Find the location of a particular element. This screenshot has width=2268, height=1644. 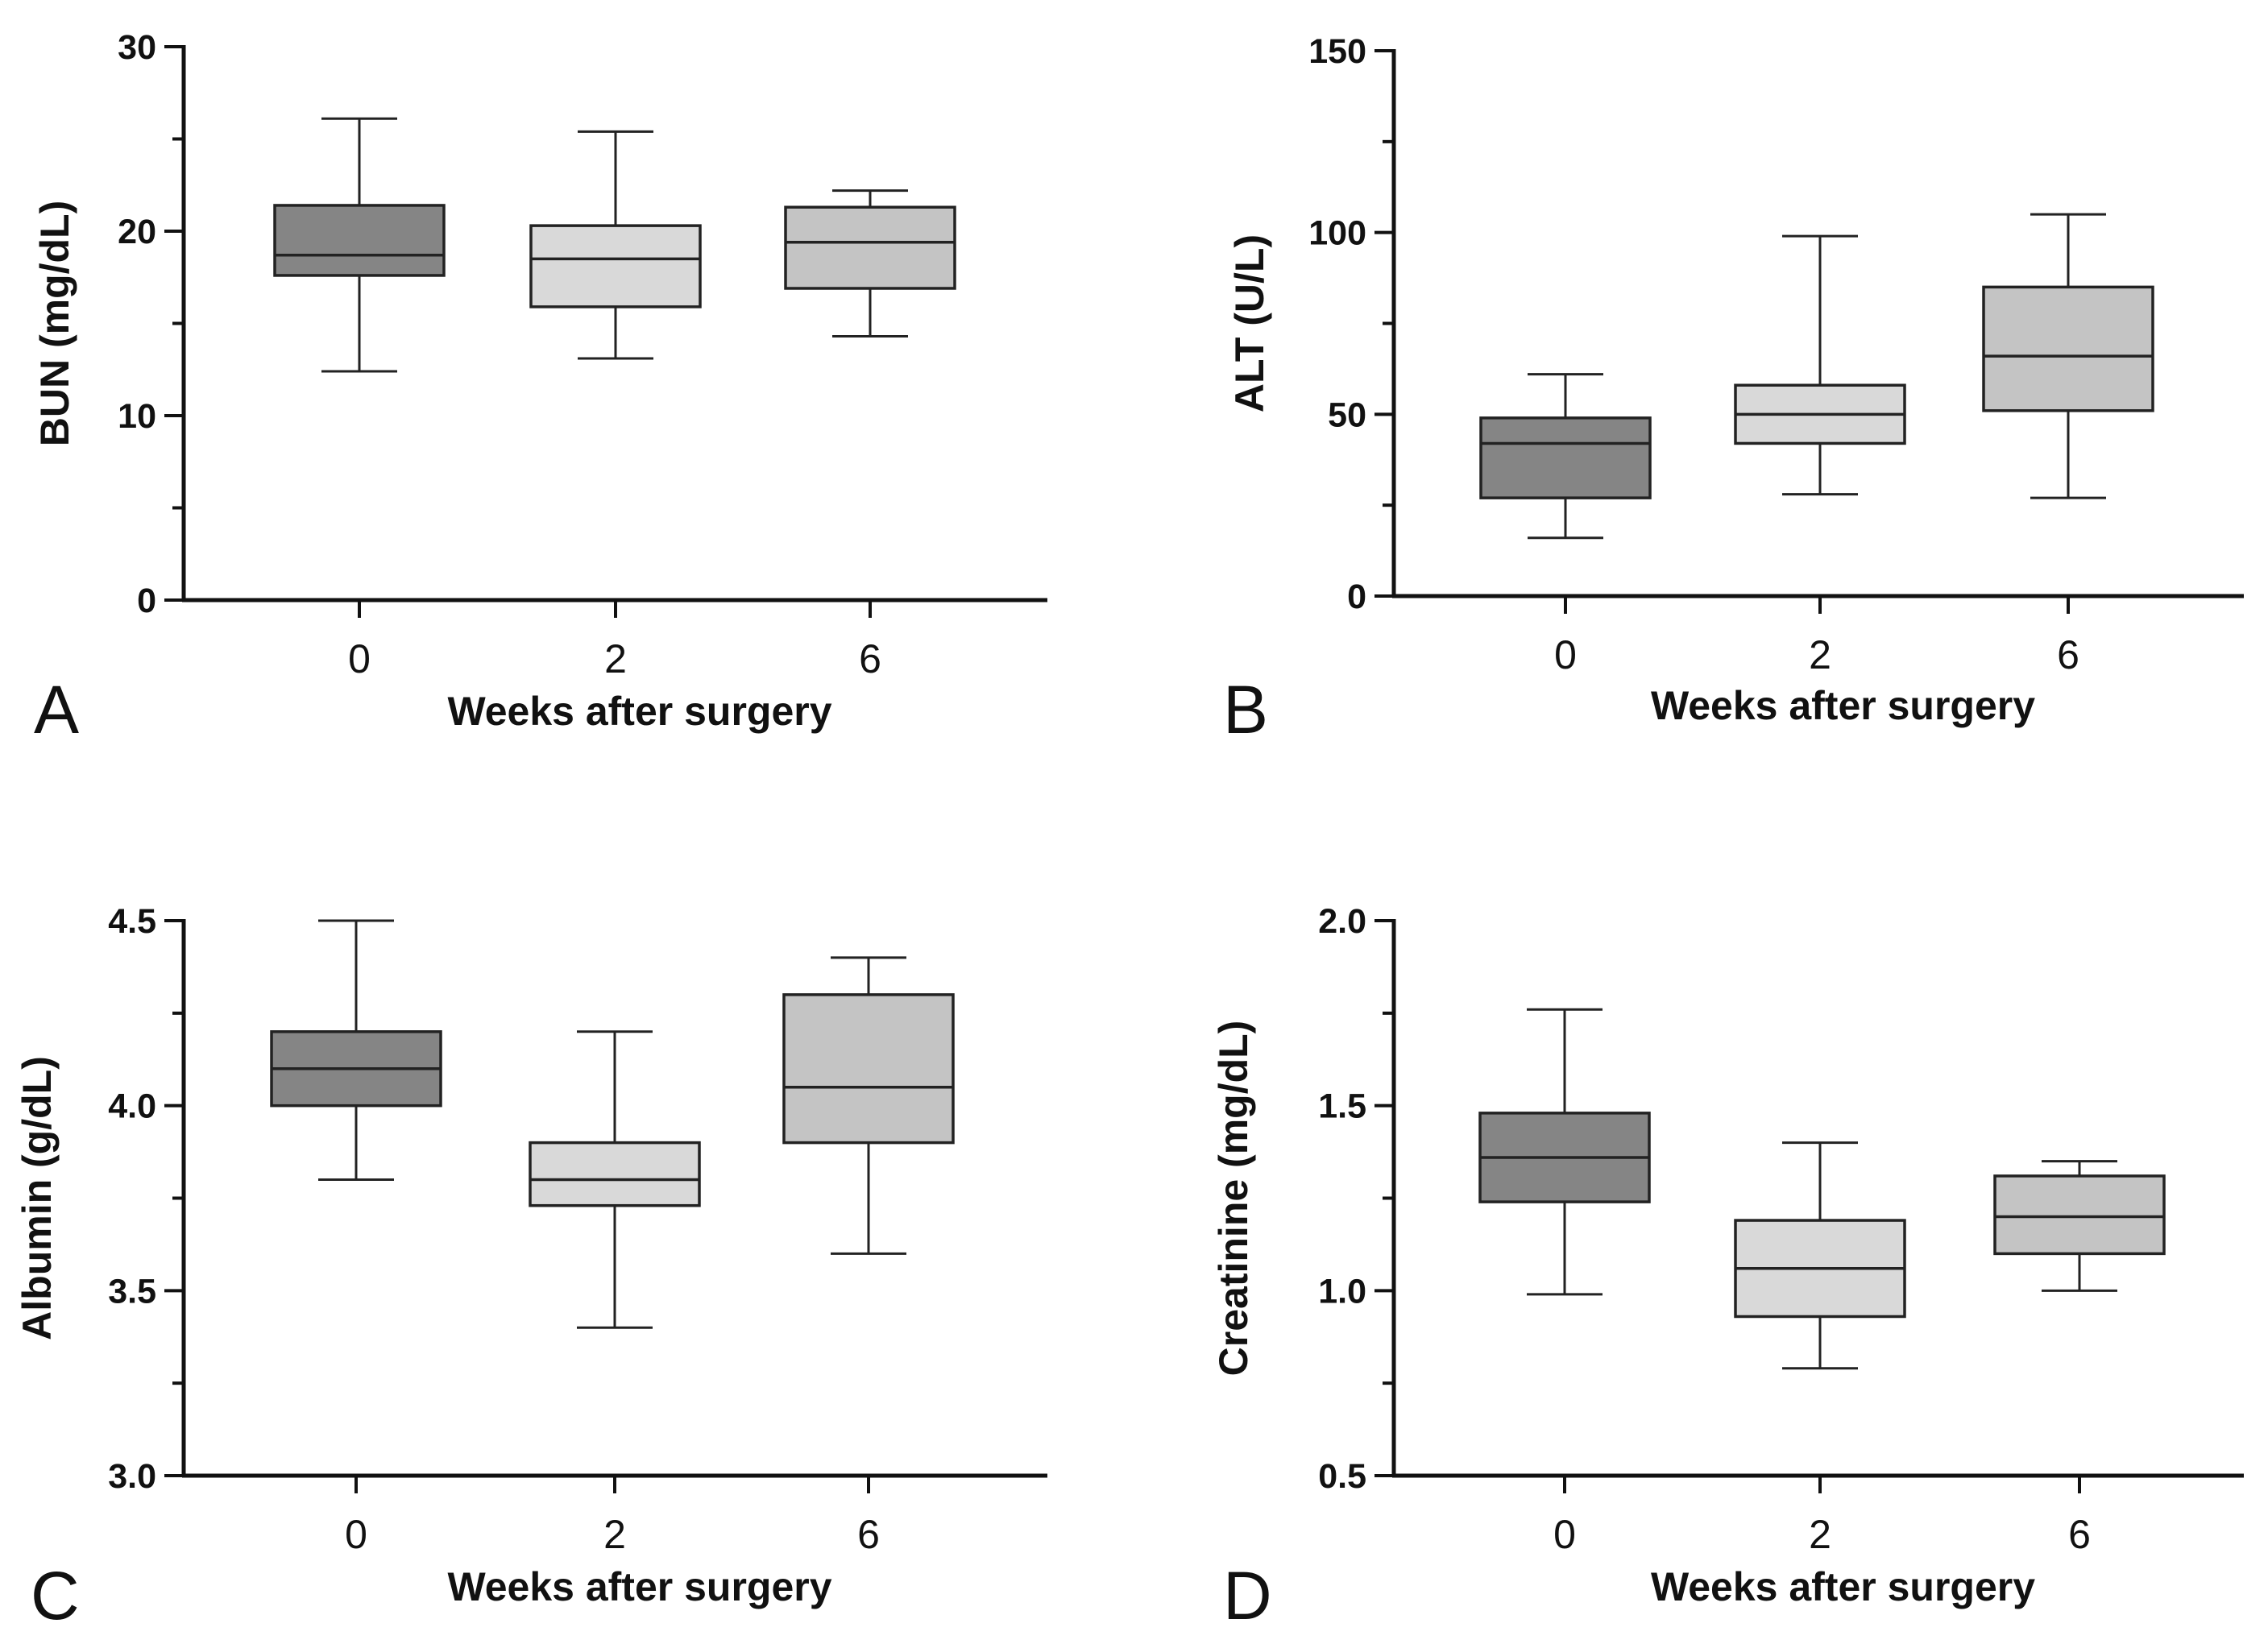

y-tick-label: 30 is located at coordinates (137, 47).